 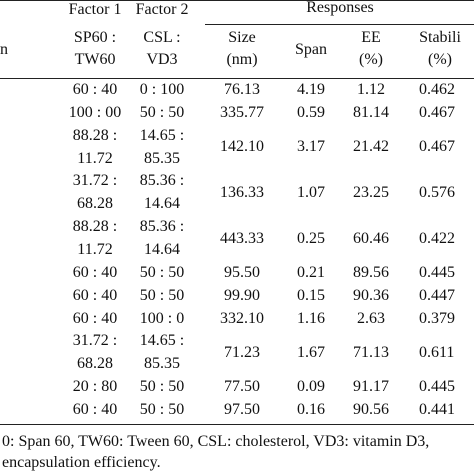 I want to click on column-header: CSL :, so click(x=162, y=37).